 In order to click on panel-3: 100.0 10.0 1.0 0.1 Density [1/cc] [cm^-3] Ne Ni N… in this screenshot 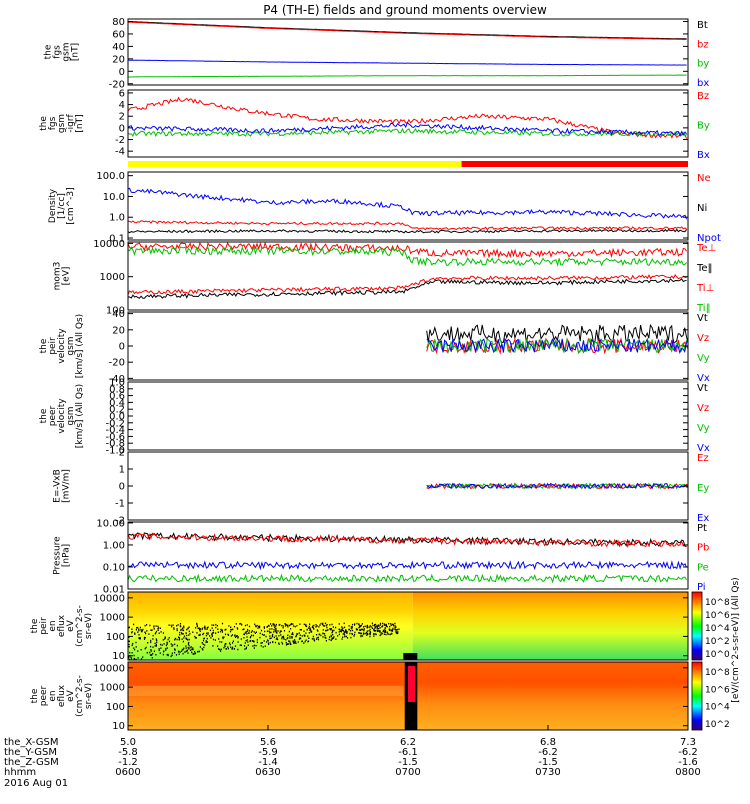, I will do `click(384, 207)`.